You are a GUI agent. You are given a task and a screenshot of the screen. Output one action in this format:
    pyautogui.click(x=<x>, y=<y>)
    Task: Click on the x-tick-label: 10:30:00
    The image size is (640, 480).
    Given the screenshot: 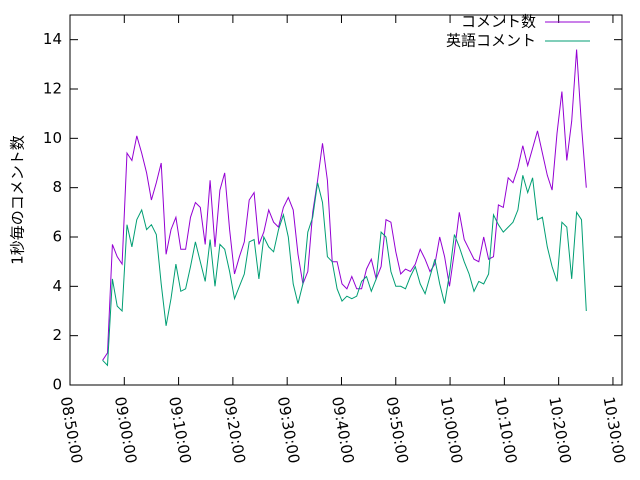 What is the action you would take?
    pyautogui.click(x=614, y=429)
    